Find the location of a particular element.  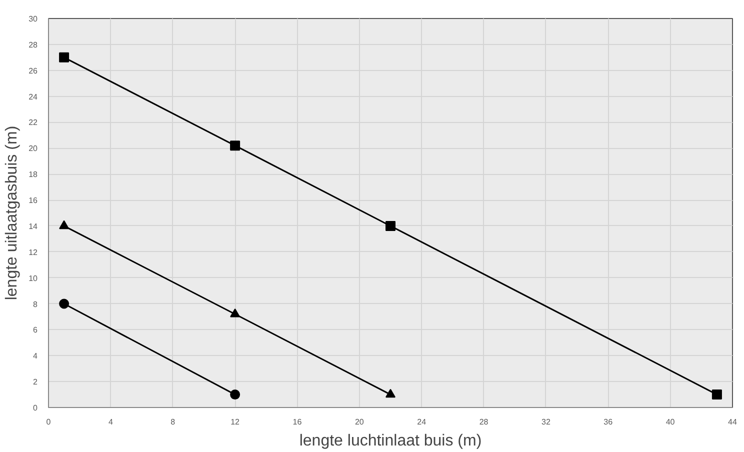

y-tick-label: 10 is located at coordinates (33, 278).